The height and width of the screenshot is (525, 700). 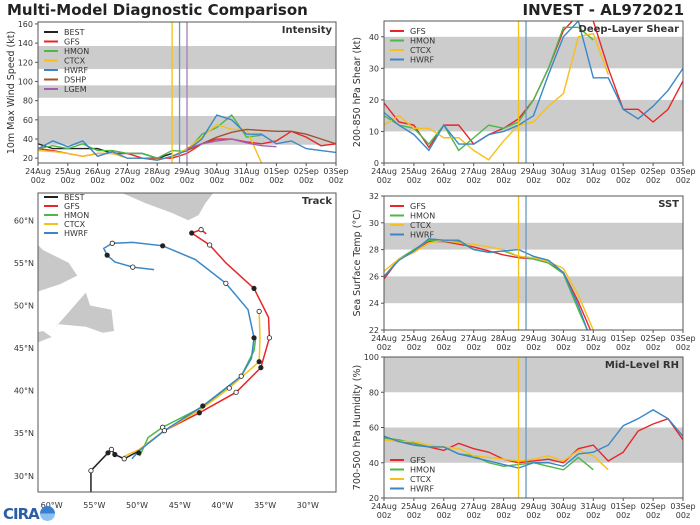 I want to click on lat-tick-label: 55°N, so click(x=24, y=263).